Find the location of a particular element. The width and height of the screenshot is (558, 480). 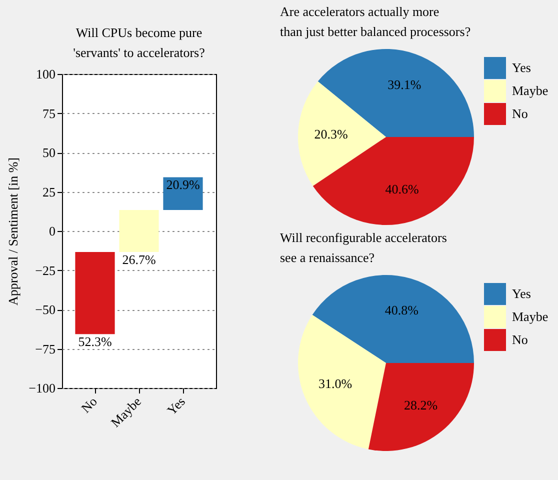

y-tick-label: 100 is located at coordinates (46, 74).